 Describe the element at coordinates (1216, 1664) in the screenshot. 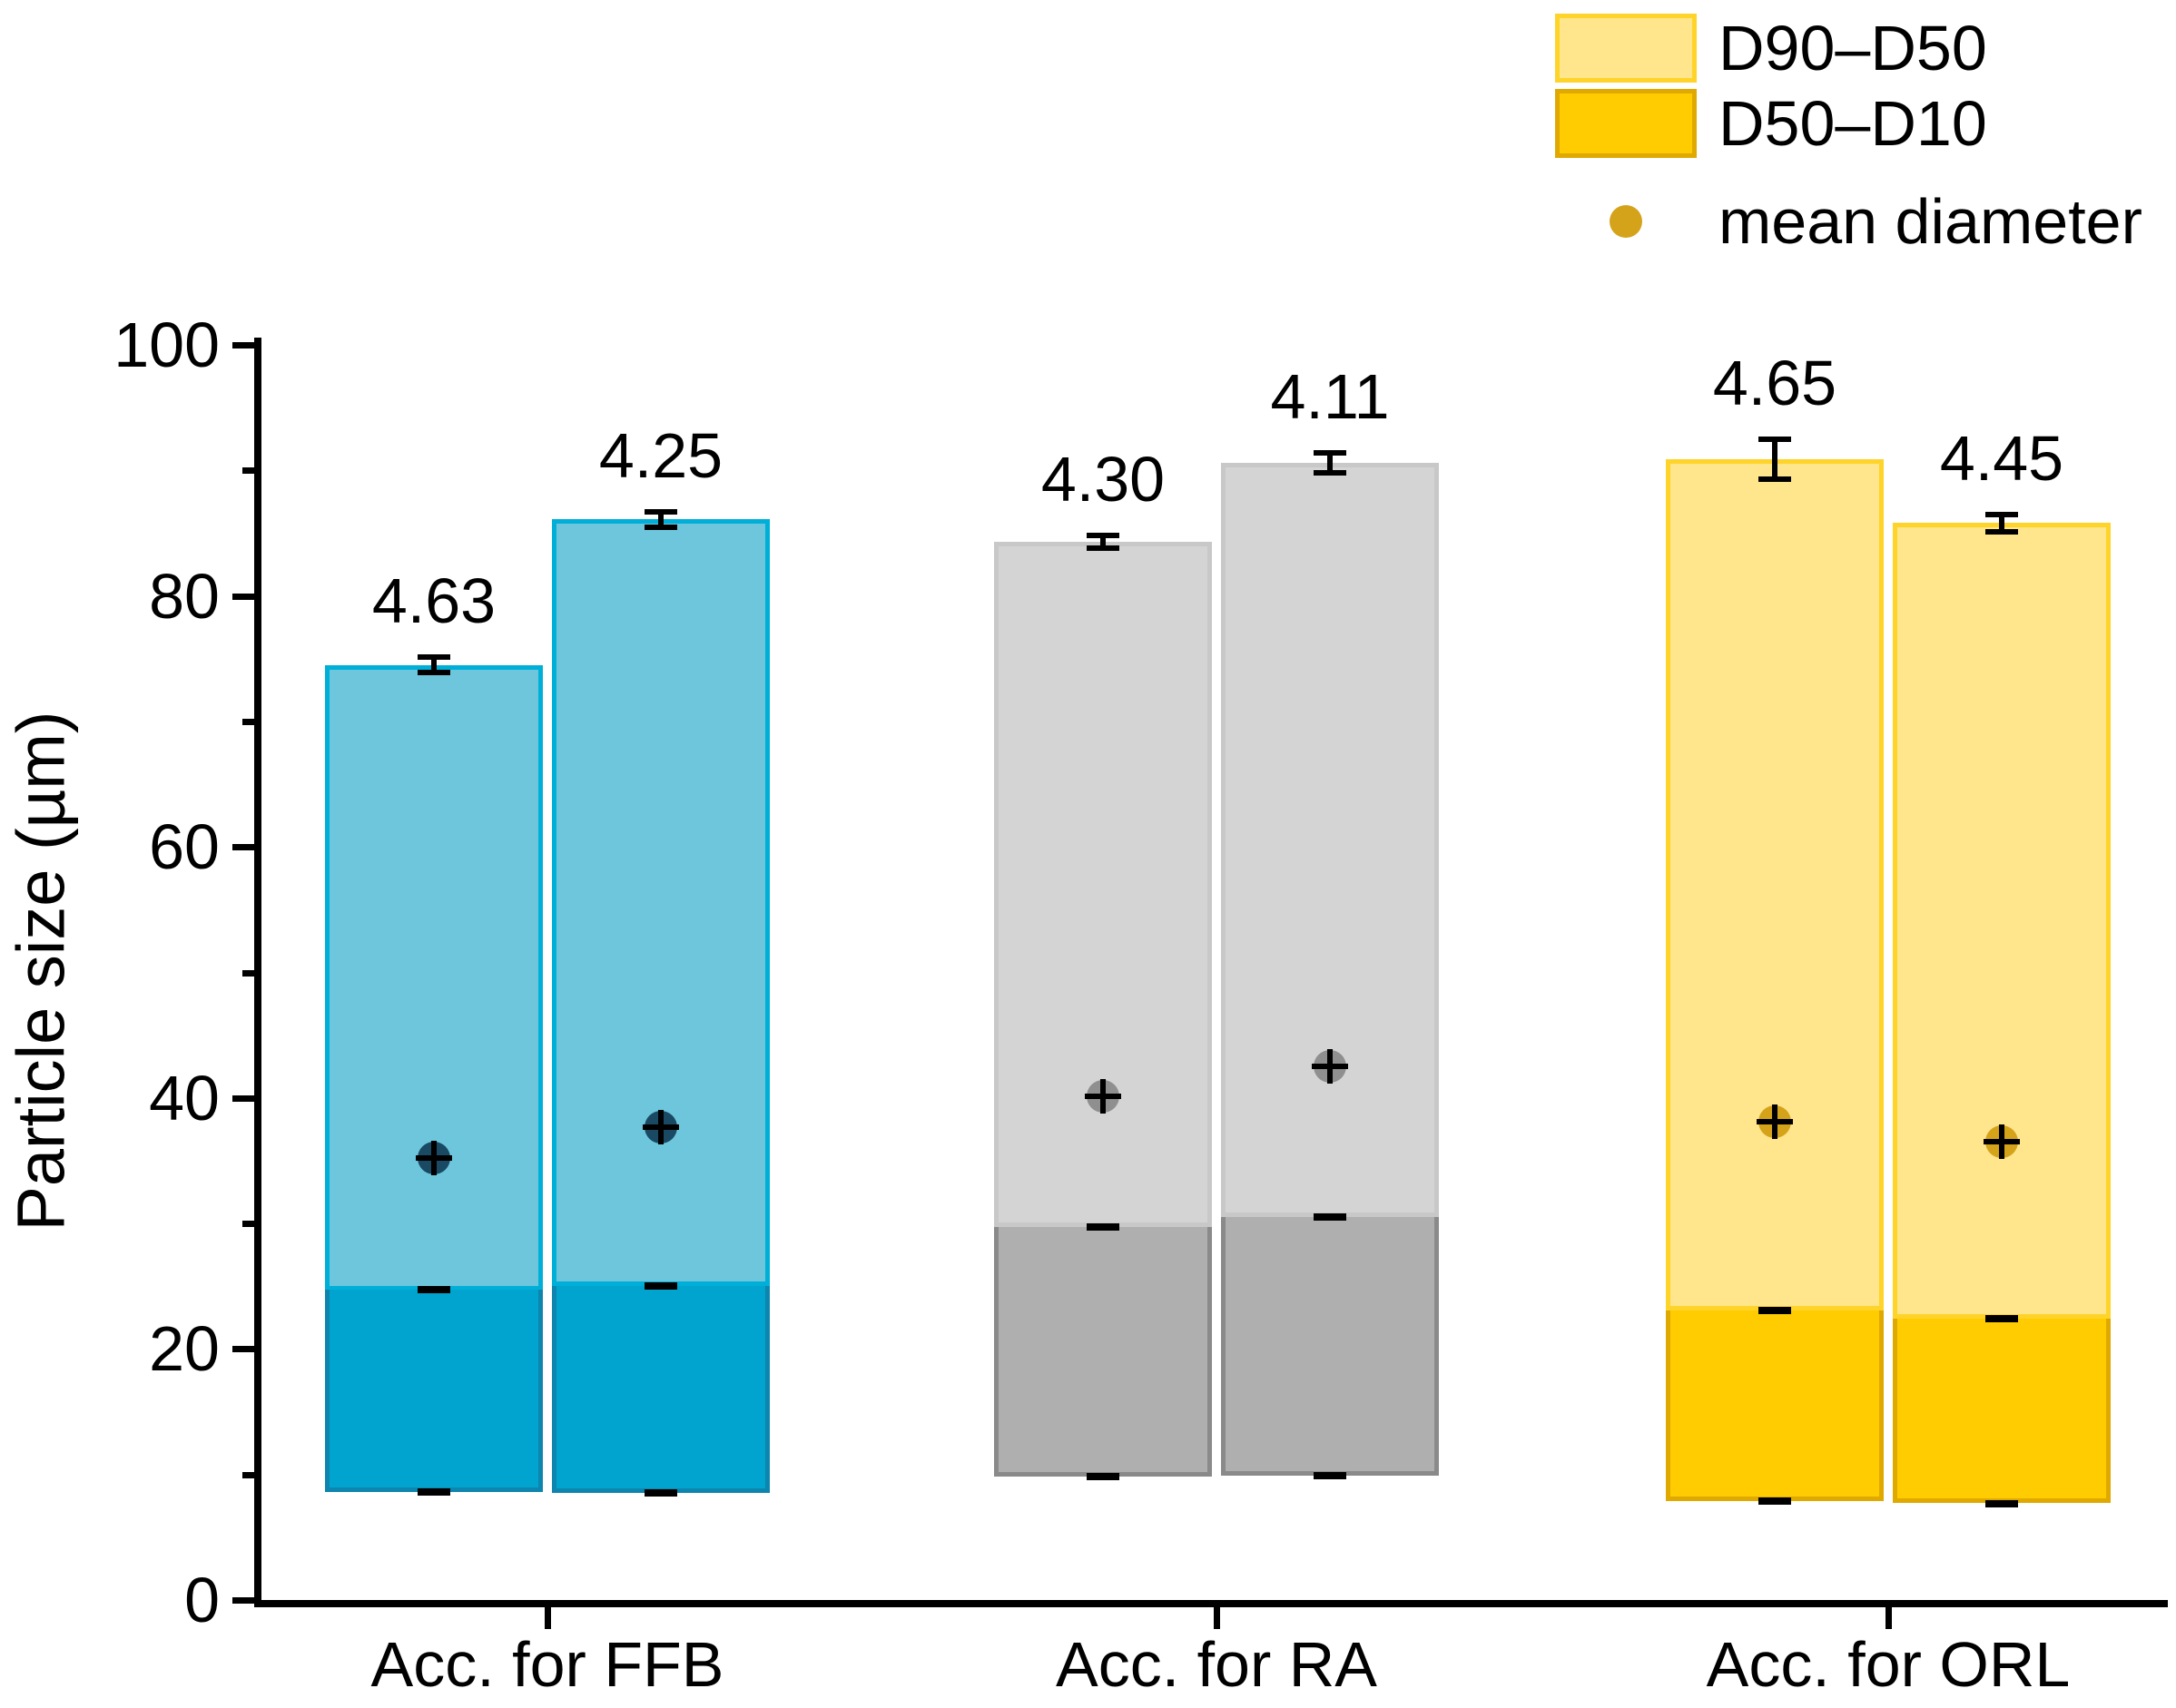

I see `x-category-label: Acc. for RA` at that location.